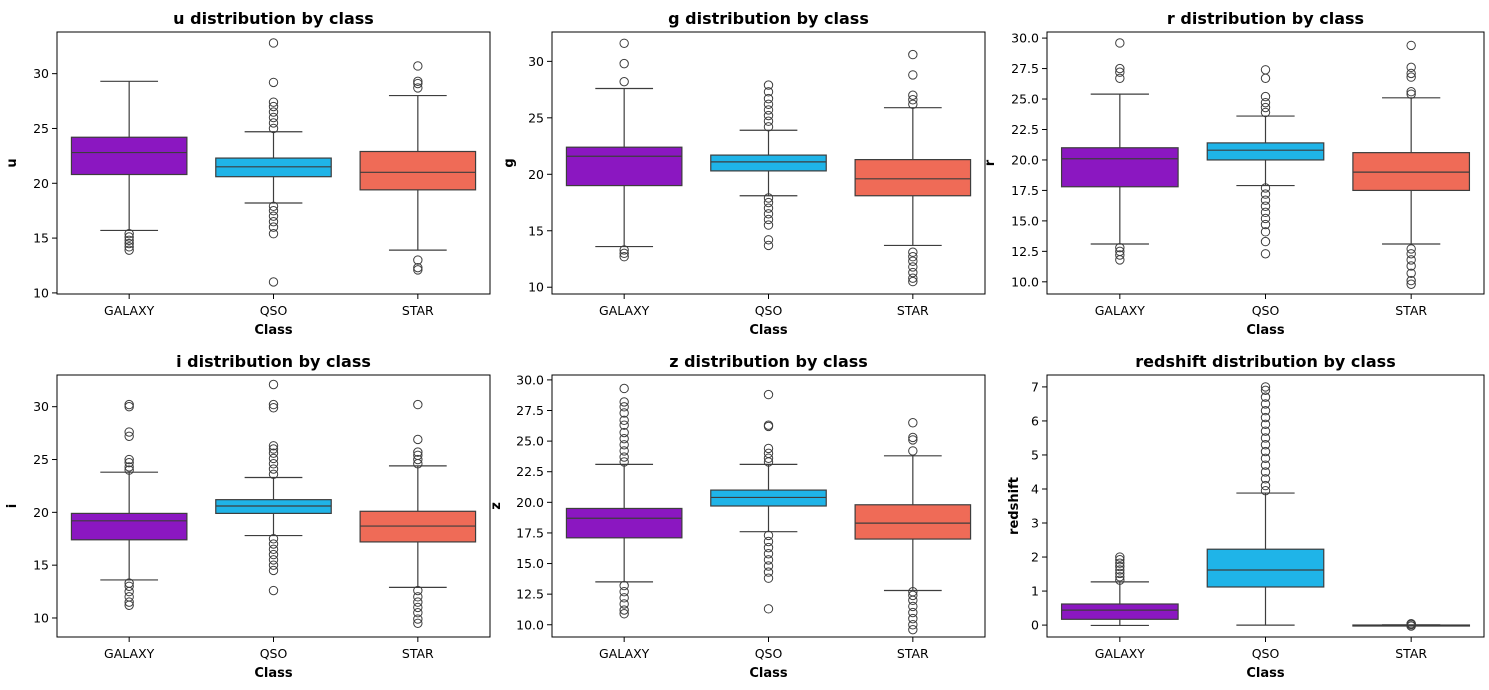 The height and width of the screenshot is (690, 1489). What do you see at coordinates (1120, 653) in the screenshot?
I see `x-tick-label: GALAXY` at bounding box center [1120, 653].